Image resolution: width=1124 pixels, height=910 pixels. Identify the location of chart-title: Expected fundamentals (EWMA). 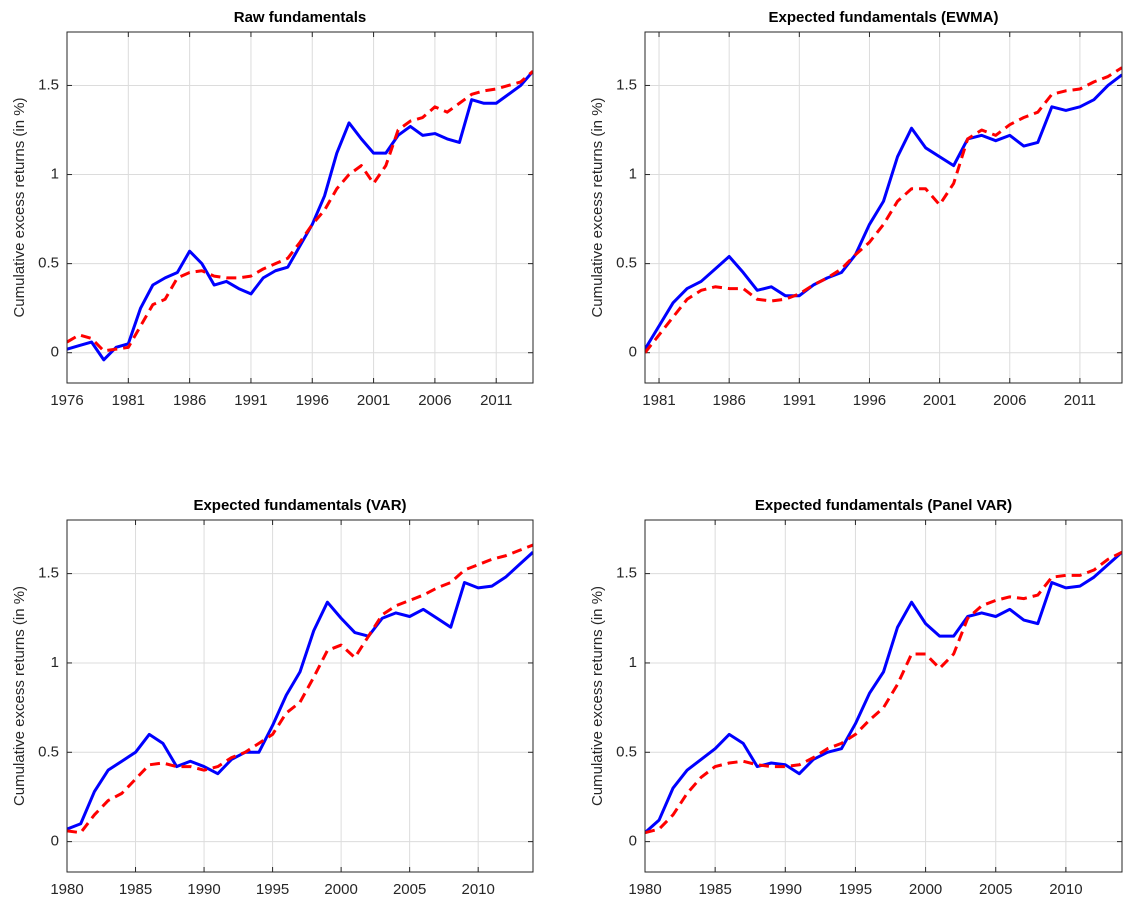
(883, 17).